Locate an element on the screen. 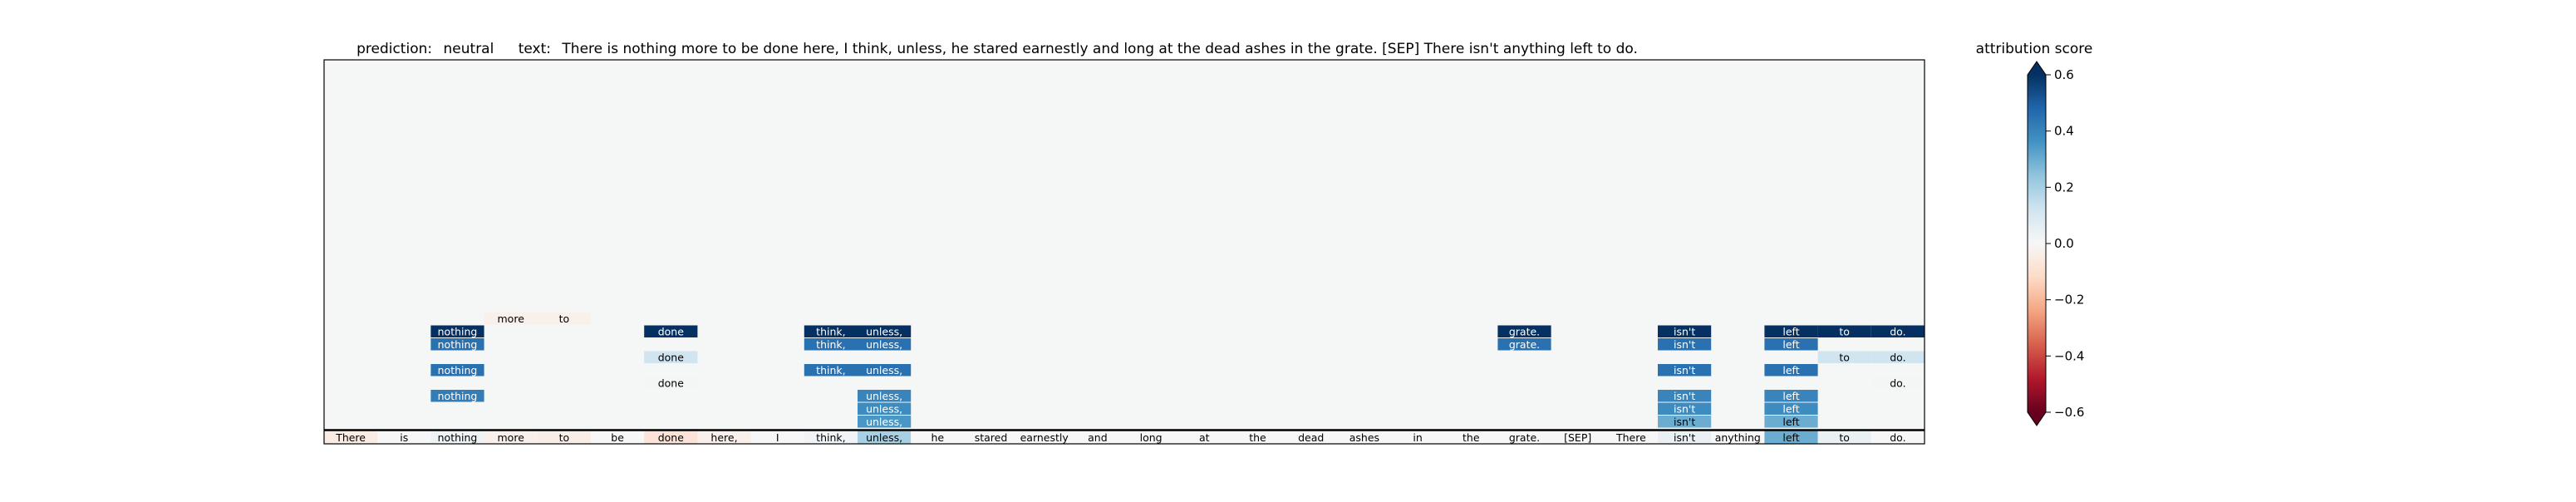 Image resolution: width=2576 pixels, height=502 pixels. text-label: text: is located at coordinates (535, 49).